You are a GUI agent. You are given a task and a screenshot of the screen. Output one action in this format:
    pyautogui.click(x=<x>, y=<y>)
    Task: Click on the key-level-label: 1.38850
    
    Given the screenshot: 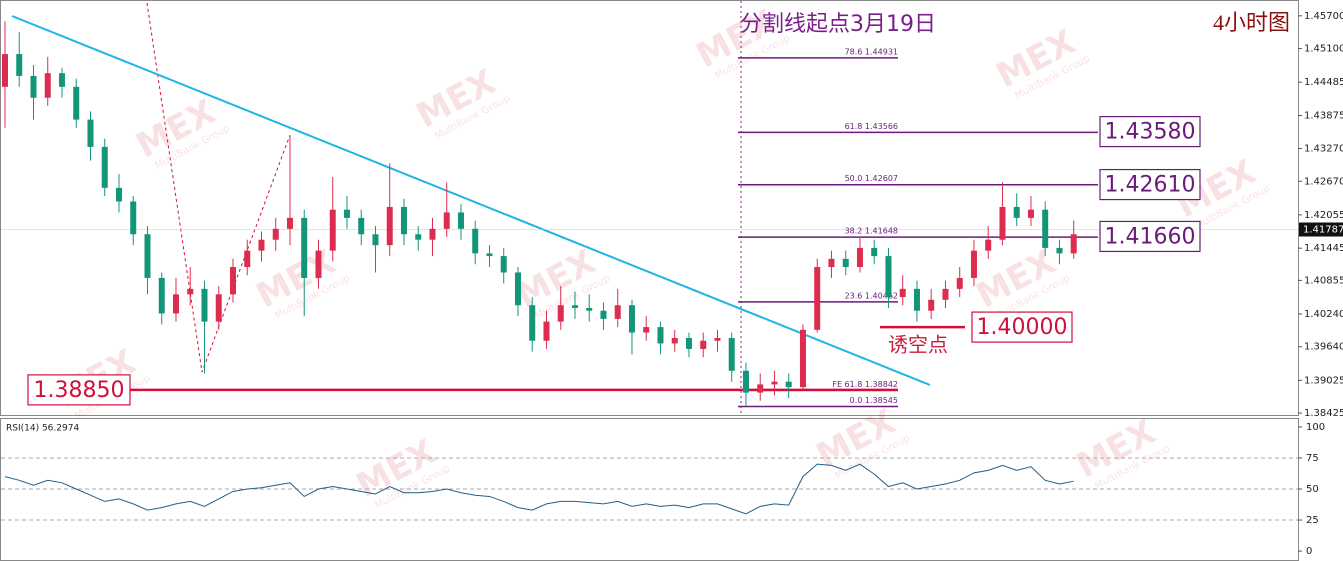 What is the action you would take?
    pyautogui.click(x=79, y=390)
    